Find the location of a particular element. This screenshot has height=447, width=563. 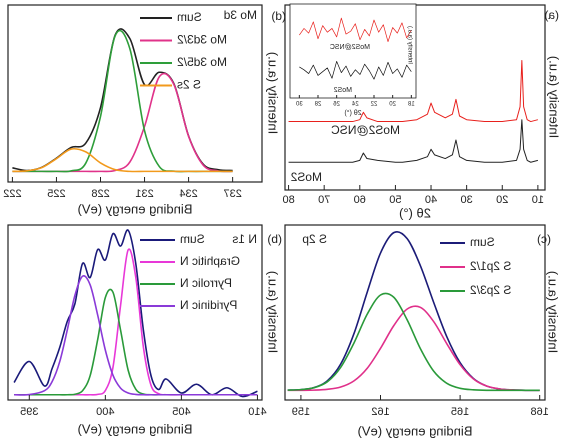

x-tick-label: 410 is located at coordinates (257, 412).